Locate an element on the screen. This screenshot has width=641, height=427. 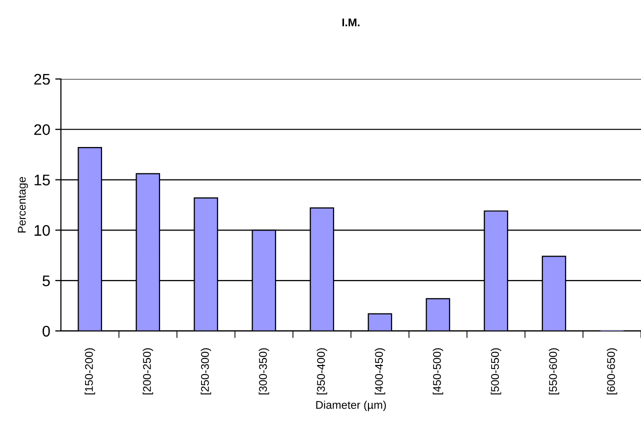
x-tick-label: [450-500) is located at coordinates (438, 371).